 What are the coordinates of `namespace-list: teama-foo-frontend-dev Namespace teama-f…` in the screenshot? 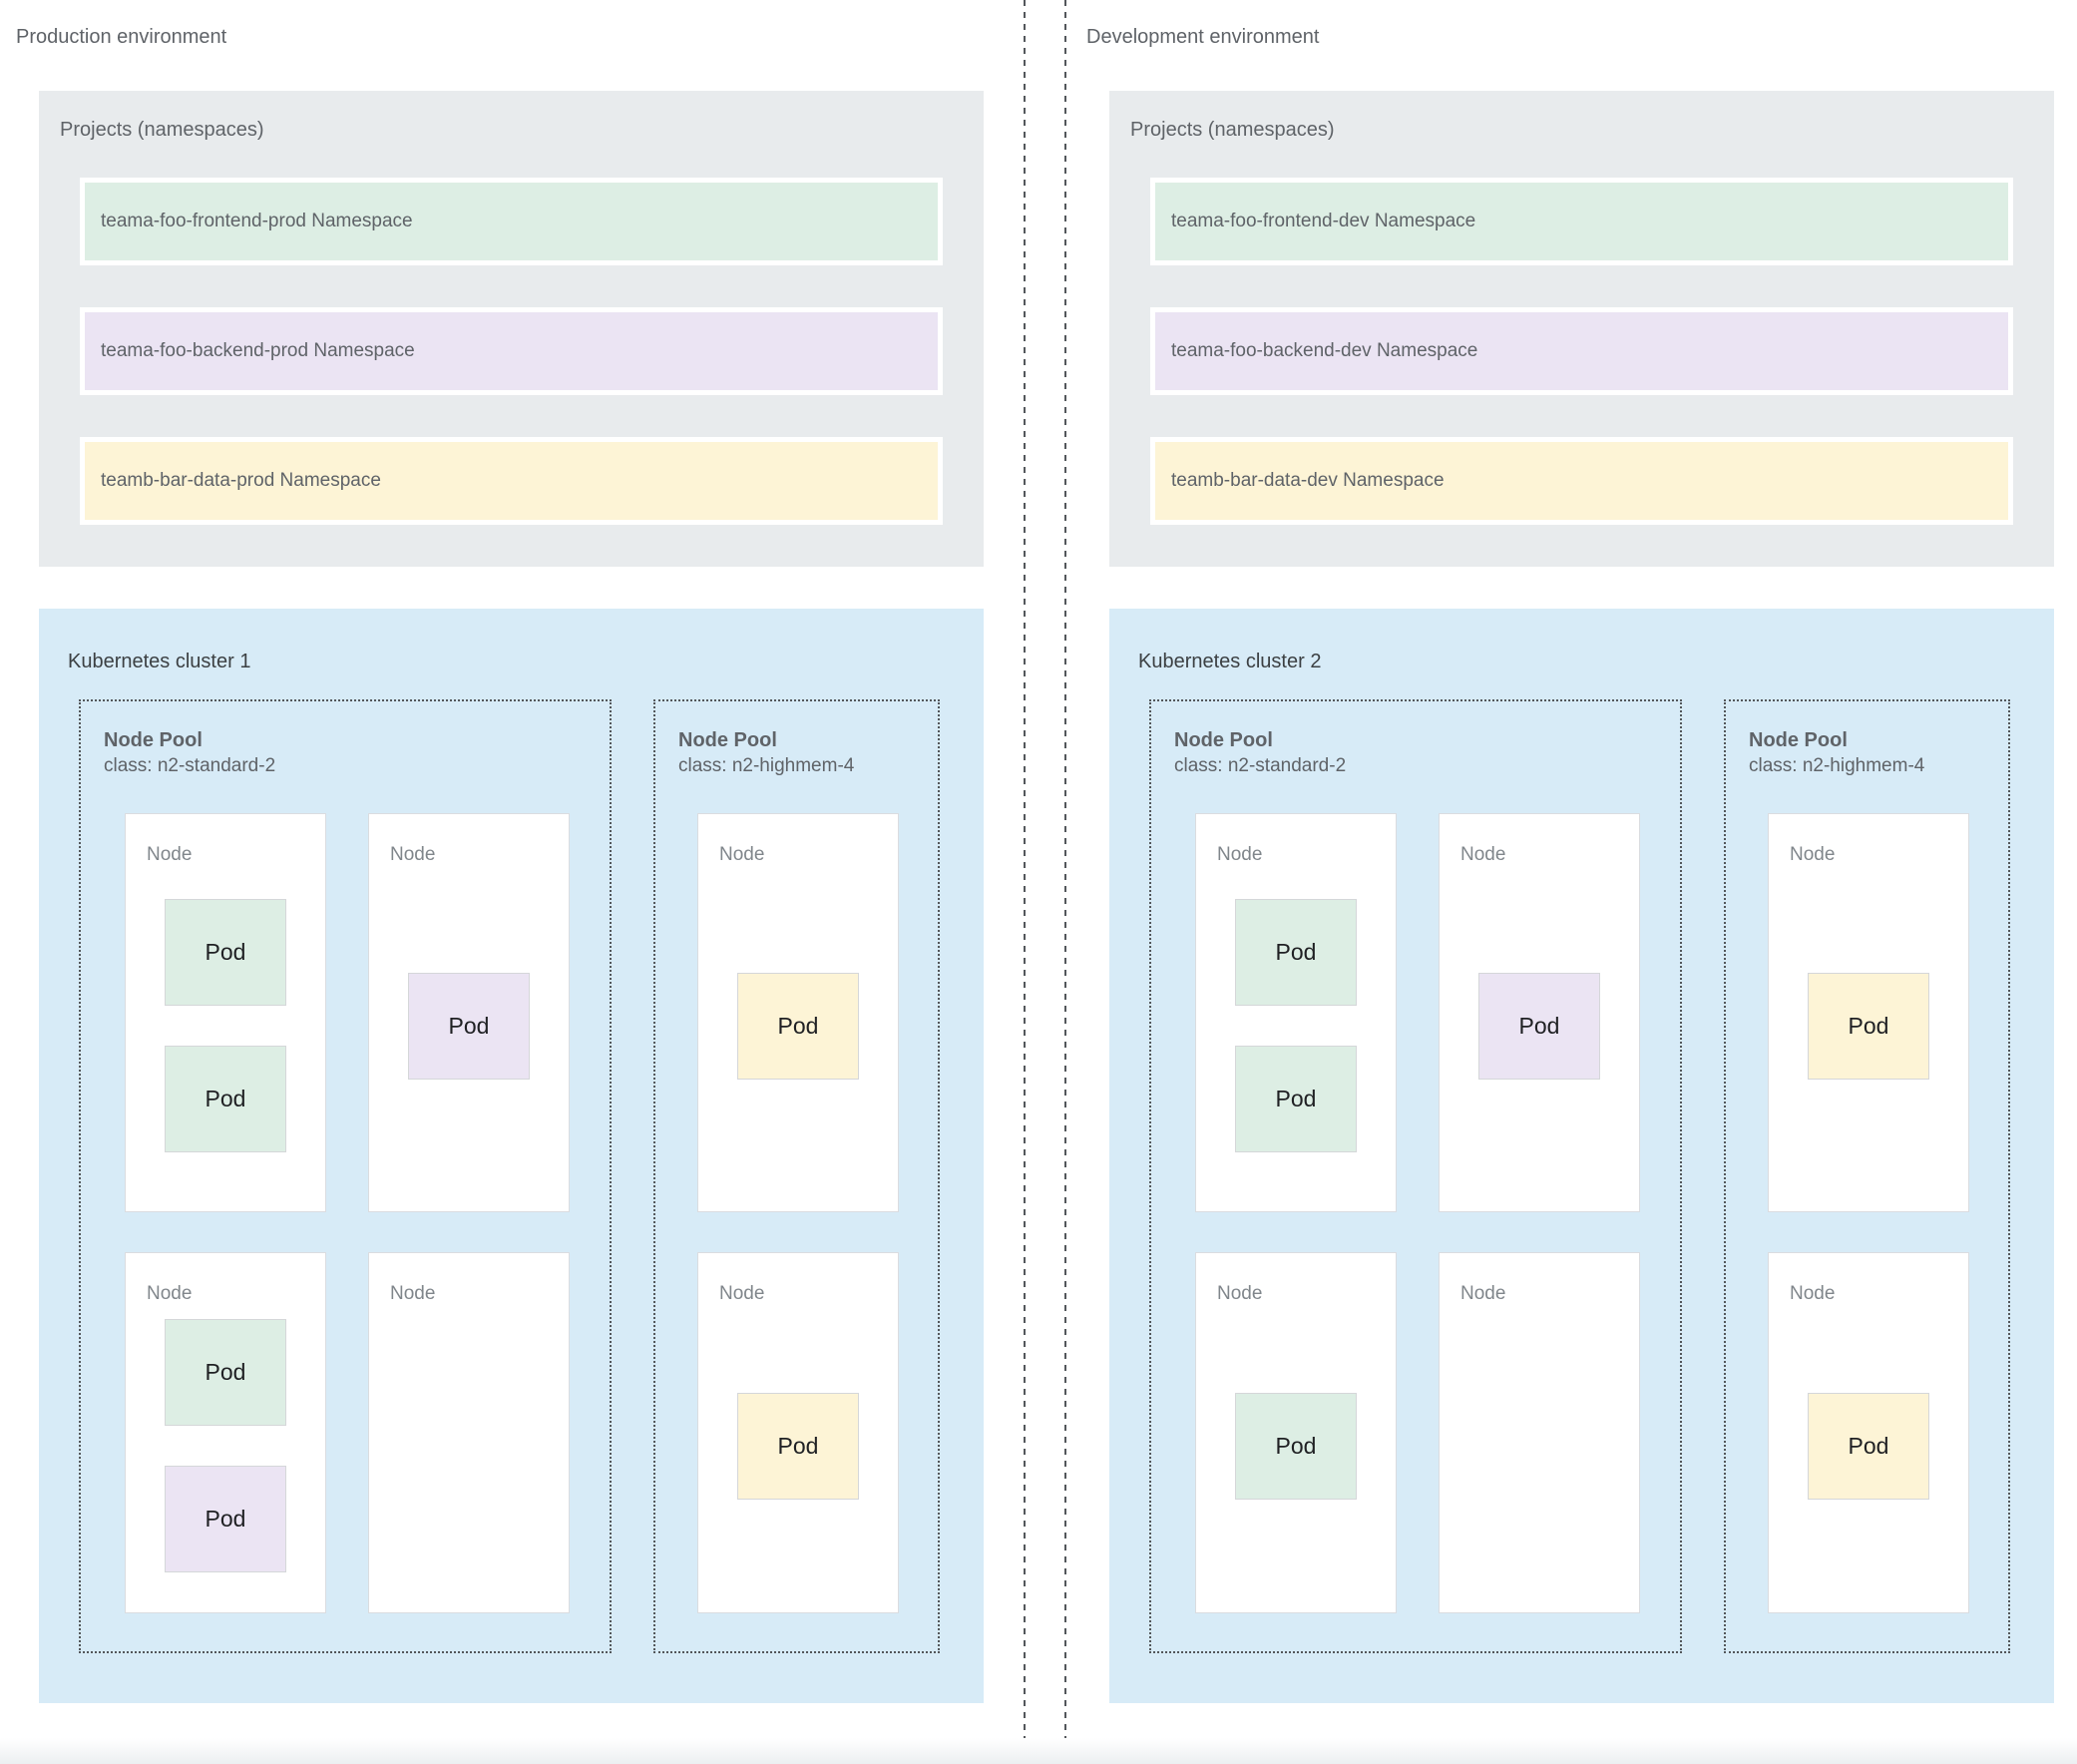 It's located at (1582, 351).